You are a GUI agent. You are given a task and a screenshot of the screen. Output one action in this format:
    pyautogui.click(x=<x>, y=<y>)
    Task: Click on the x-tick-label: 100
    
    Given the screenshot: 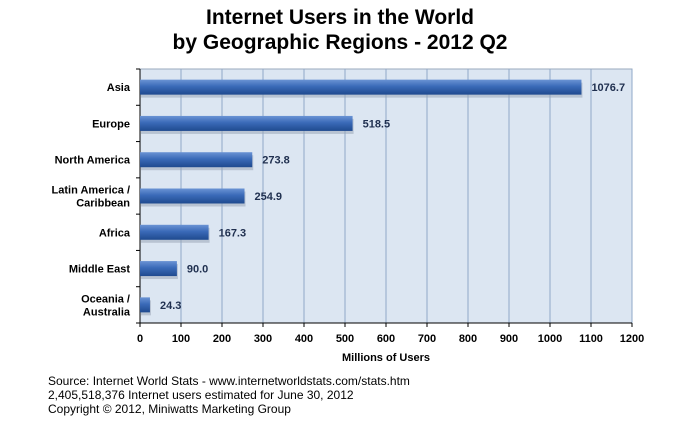 What is the action you would take?
    pyautogui.click(x=181, y=339)
    